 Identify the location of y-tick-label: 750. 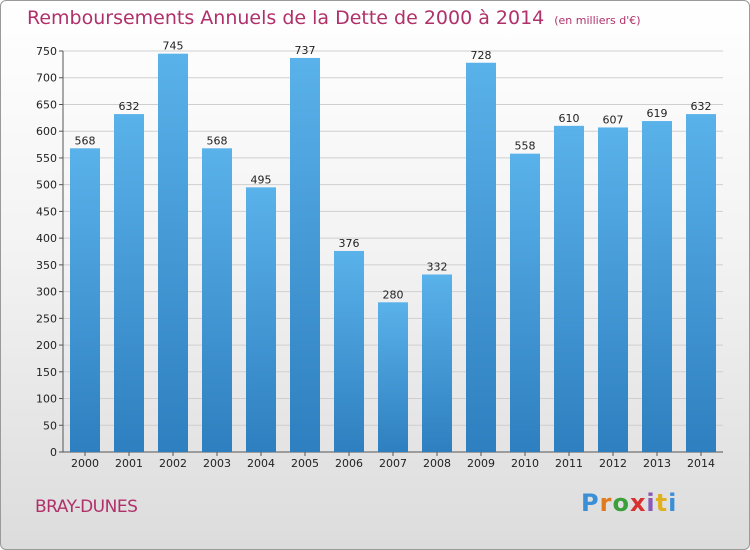
(46, 51).